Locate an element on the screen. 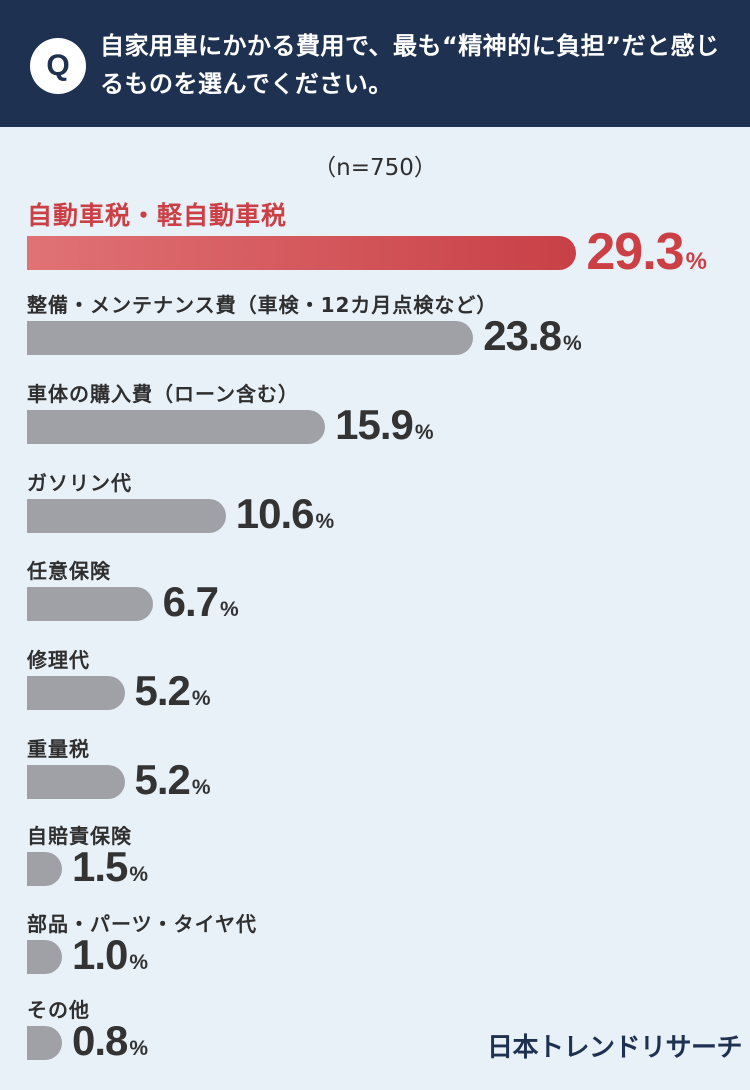 The image size is (750, 1090). q-badge-icon: Q is located at coordinates (58, 66).